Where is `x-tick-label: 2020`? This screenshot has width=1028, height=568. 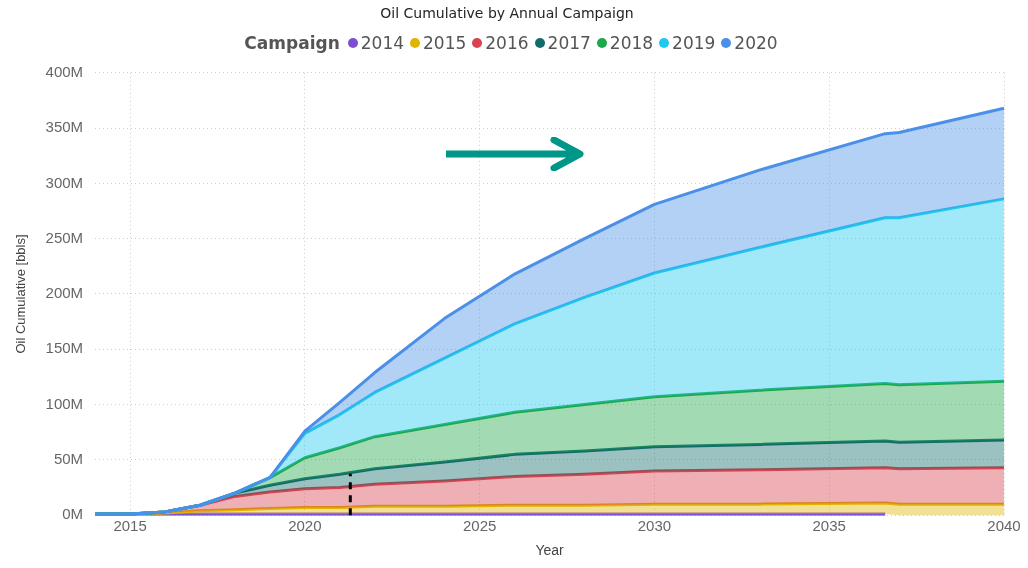 x-tick-label: 2020 is located at coordinates (305, 526).